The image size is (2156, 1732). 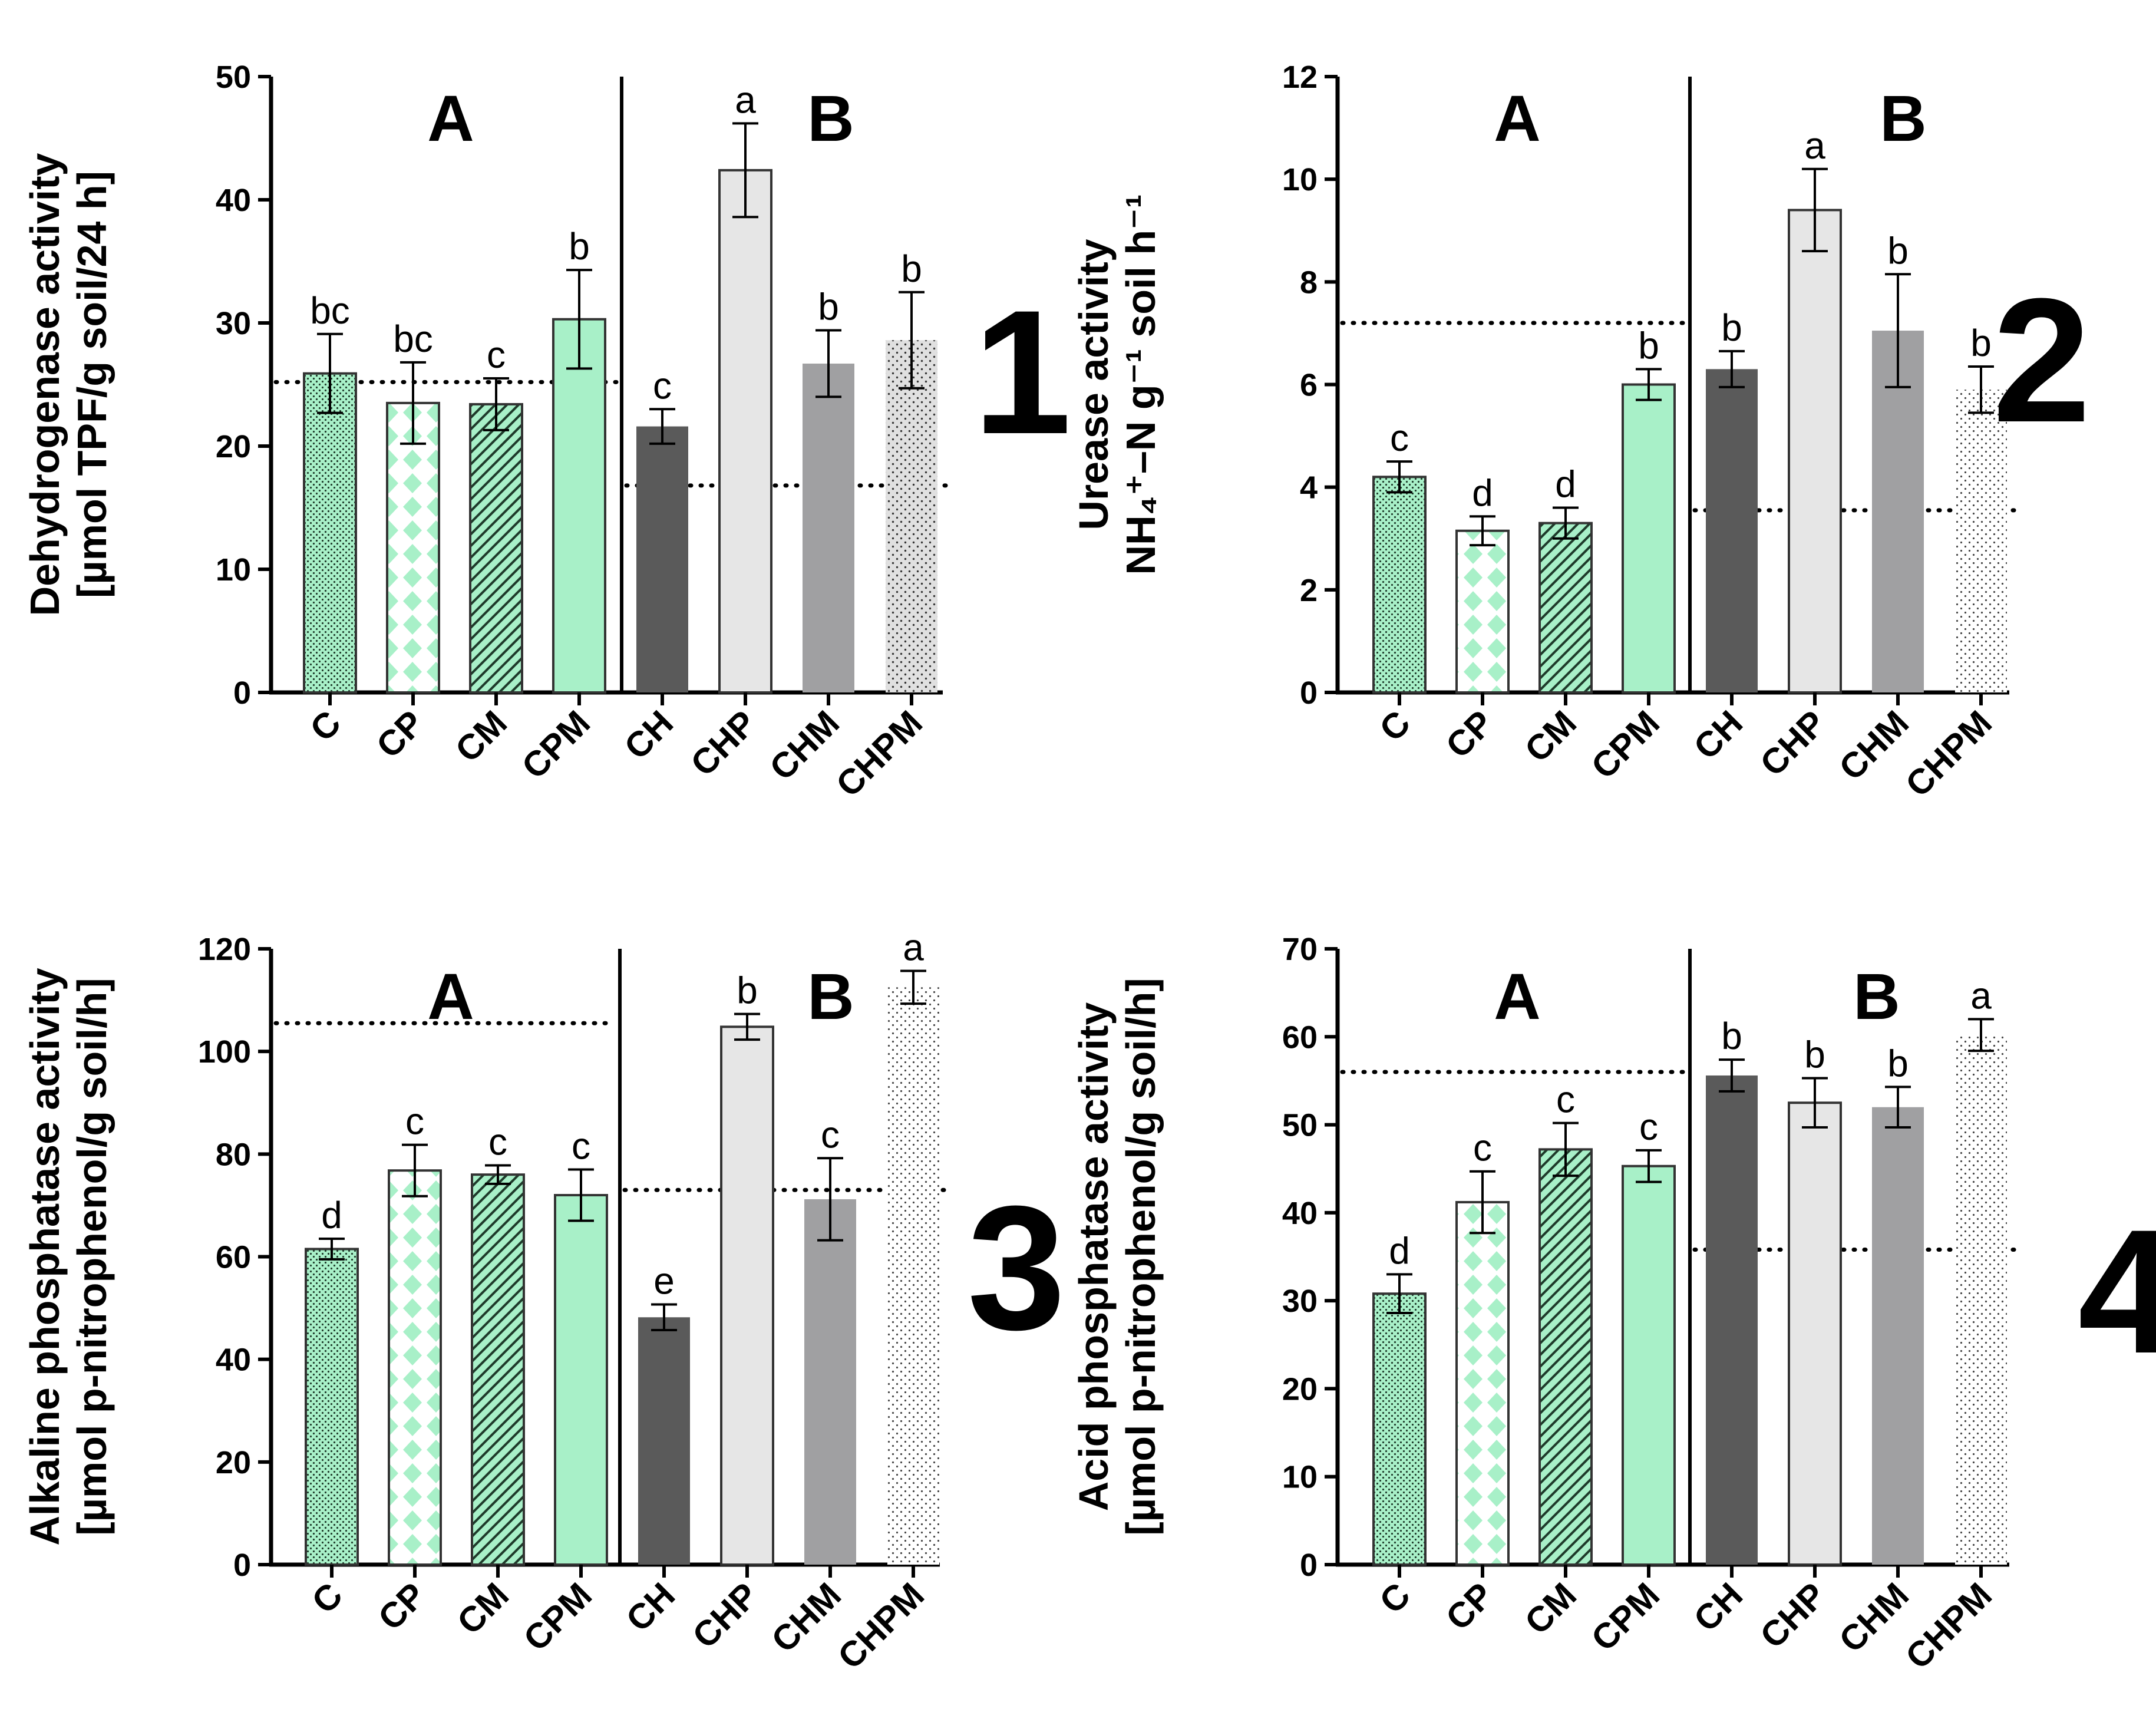 What do you see at coordinates (233, 1154) in the screenshot?
I see `y-tick-label: 80` at bounding box center [233, 1154].